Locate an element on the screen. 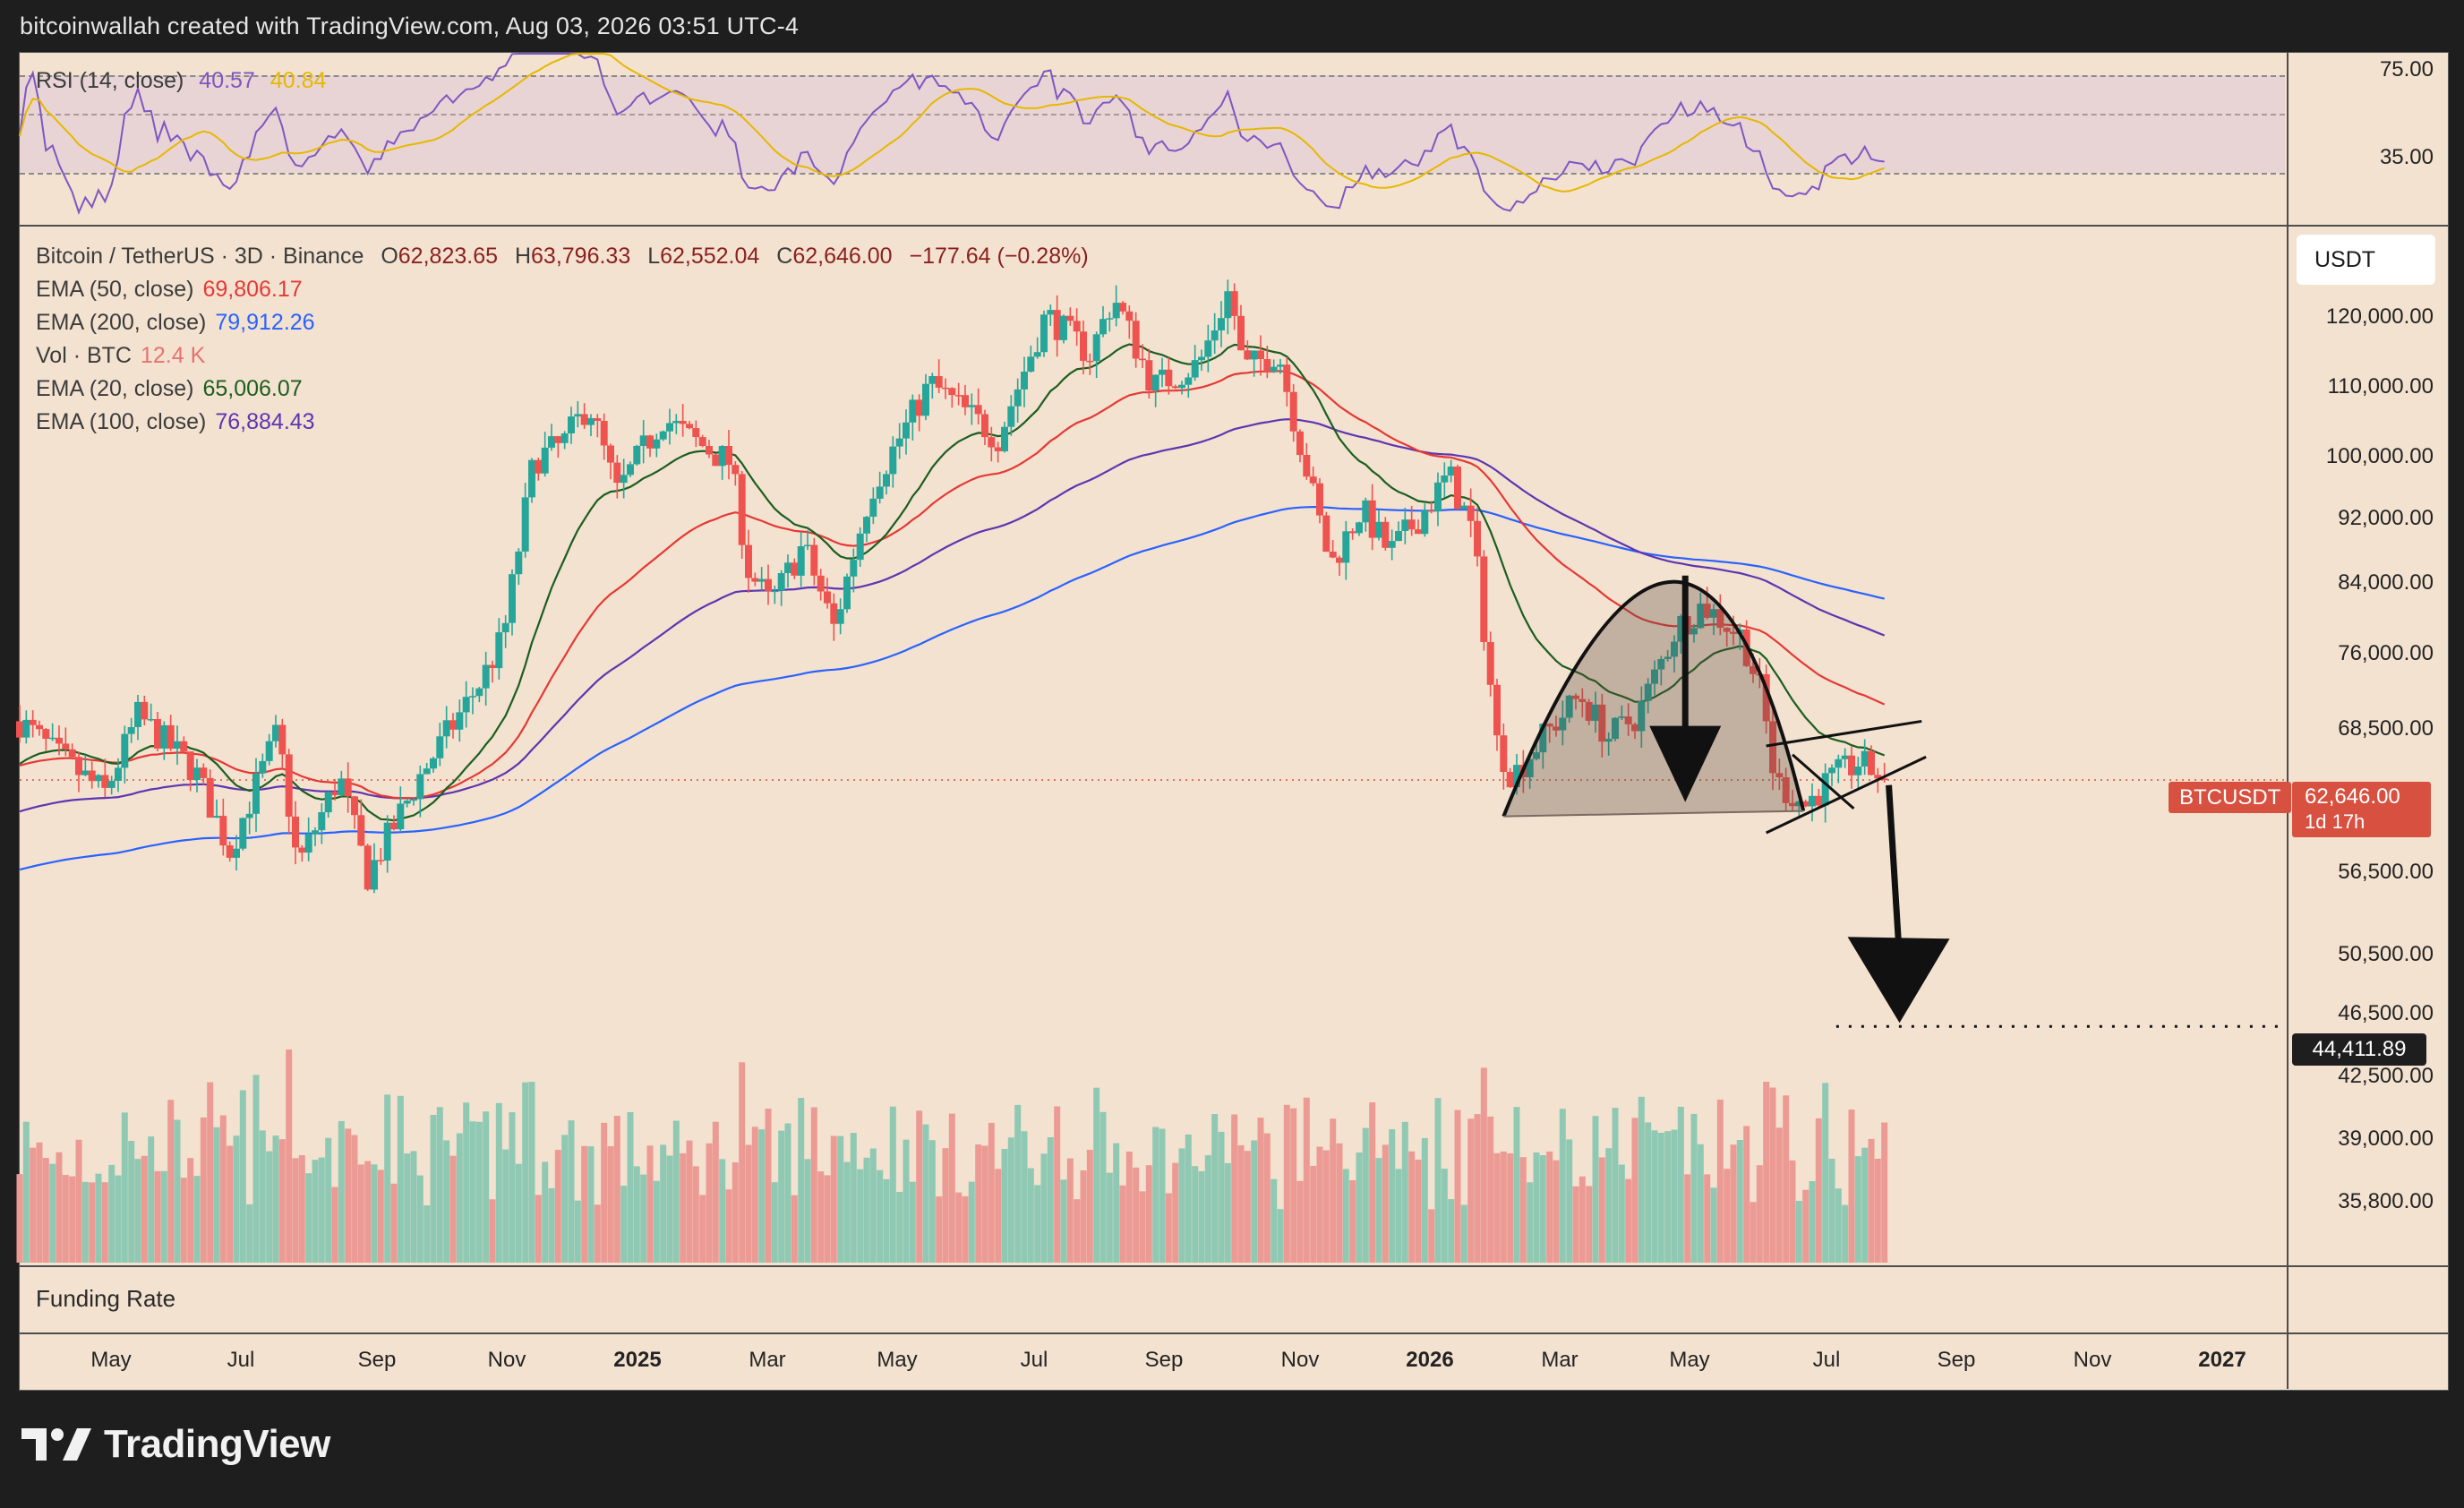 This screenshot has height=1508, width=2464. channel-upper-line is located at coordinates (1844, 733).